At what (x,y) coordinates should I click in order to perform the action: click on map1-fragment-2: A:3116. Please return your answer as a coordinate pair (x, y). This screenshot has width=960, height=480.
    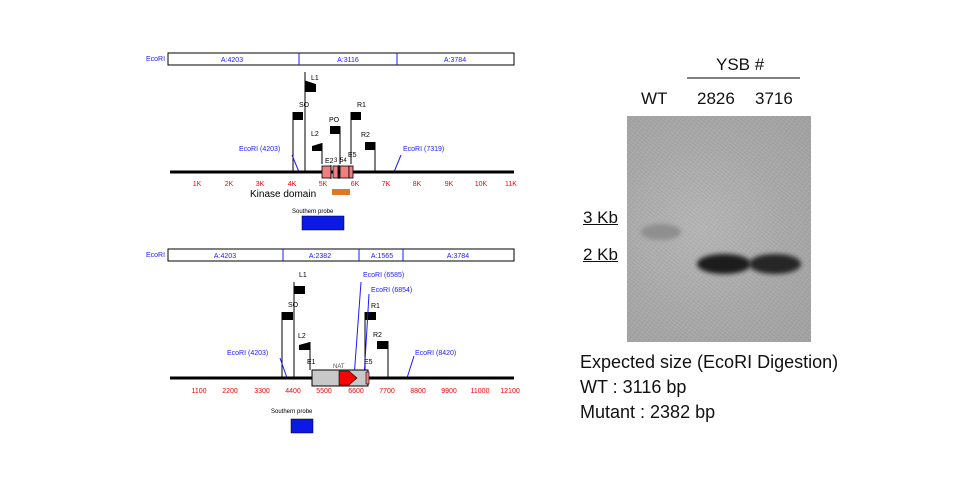
    Looking at the image, I should click on (348, 60).